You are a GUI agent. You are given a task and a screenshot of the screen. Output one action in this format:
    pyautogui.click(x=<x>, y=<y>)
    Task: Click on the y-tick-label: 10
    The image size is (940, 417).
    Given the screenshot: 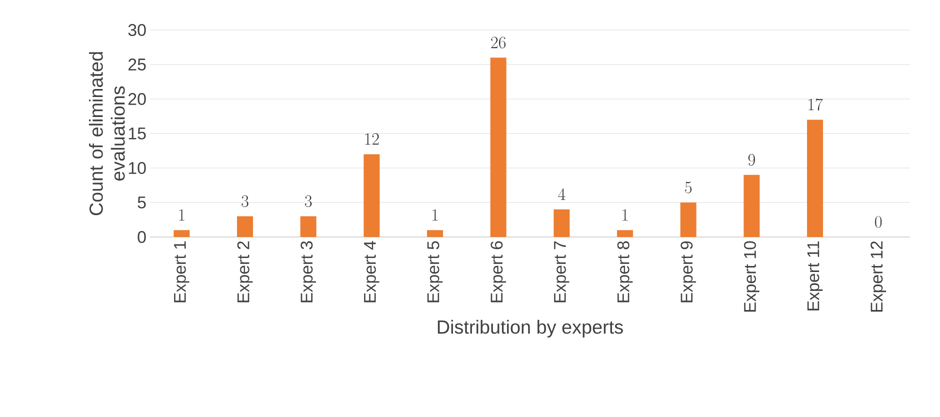 What is the action you would take?
    pyautogui.click(x=137, y=168)
    